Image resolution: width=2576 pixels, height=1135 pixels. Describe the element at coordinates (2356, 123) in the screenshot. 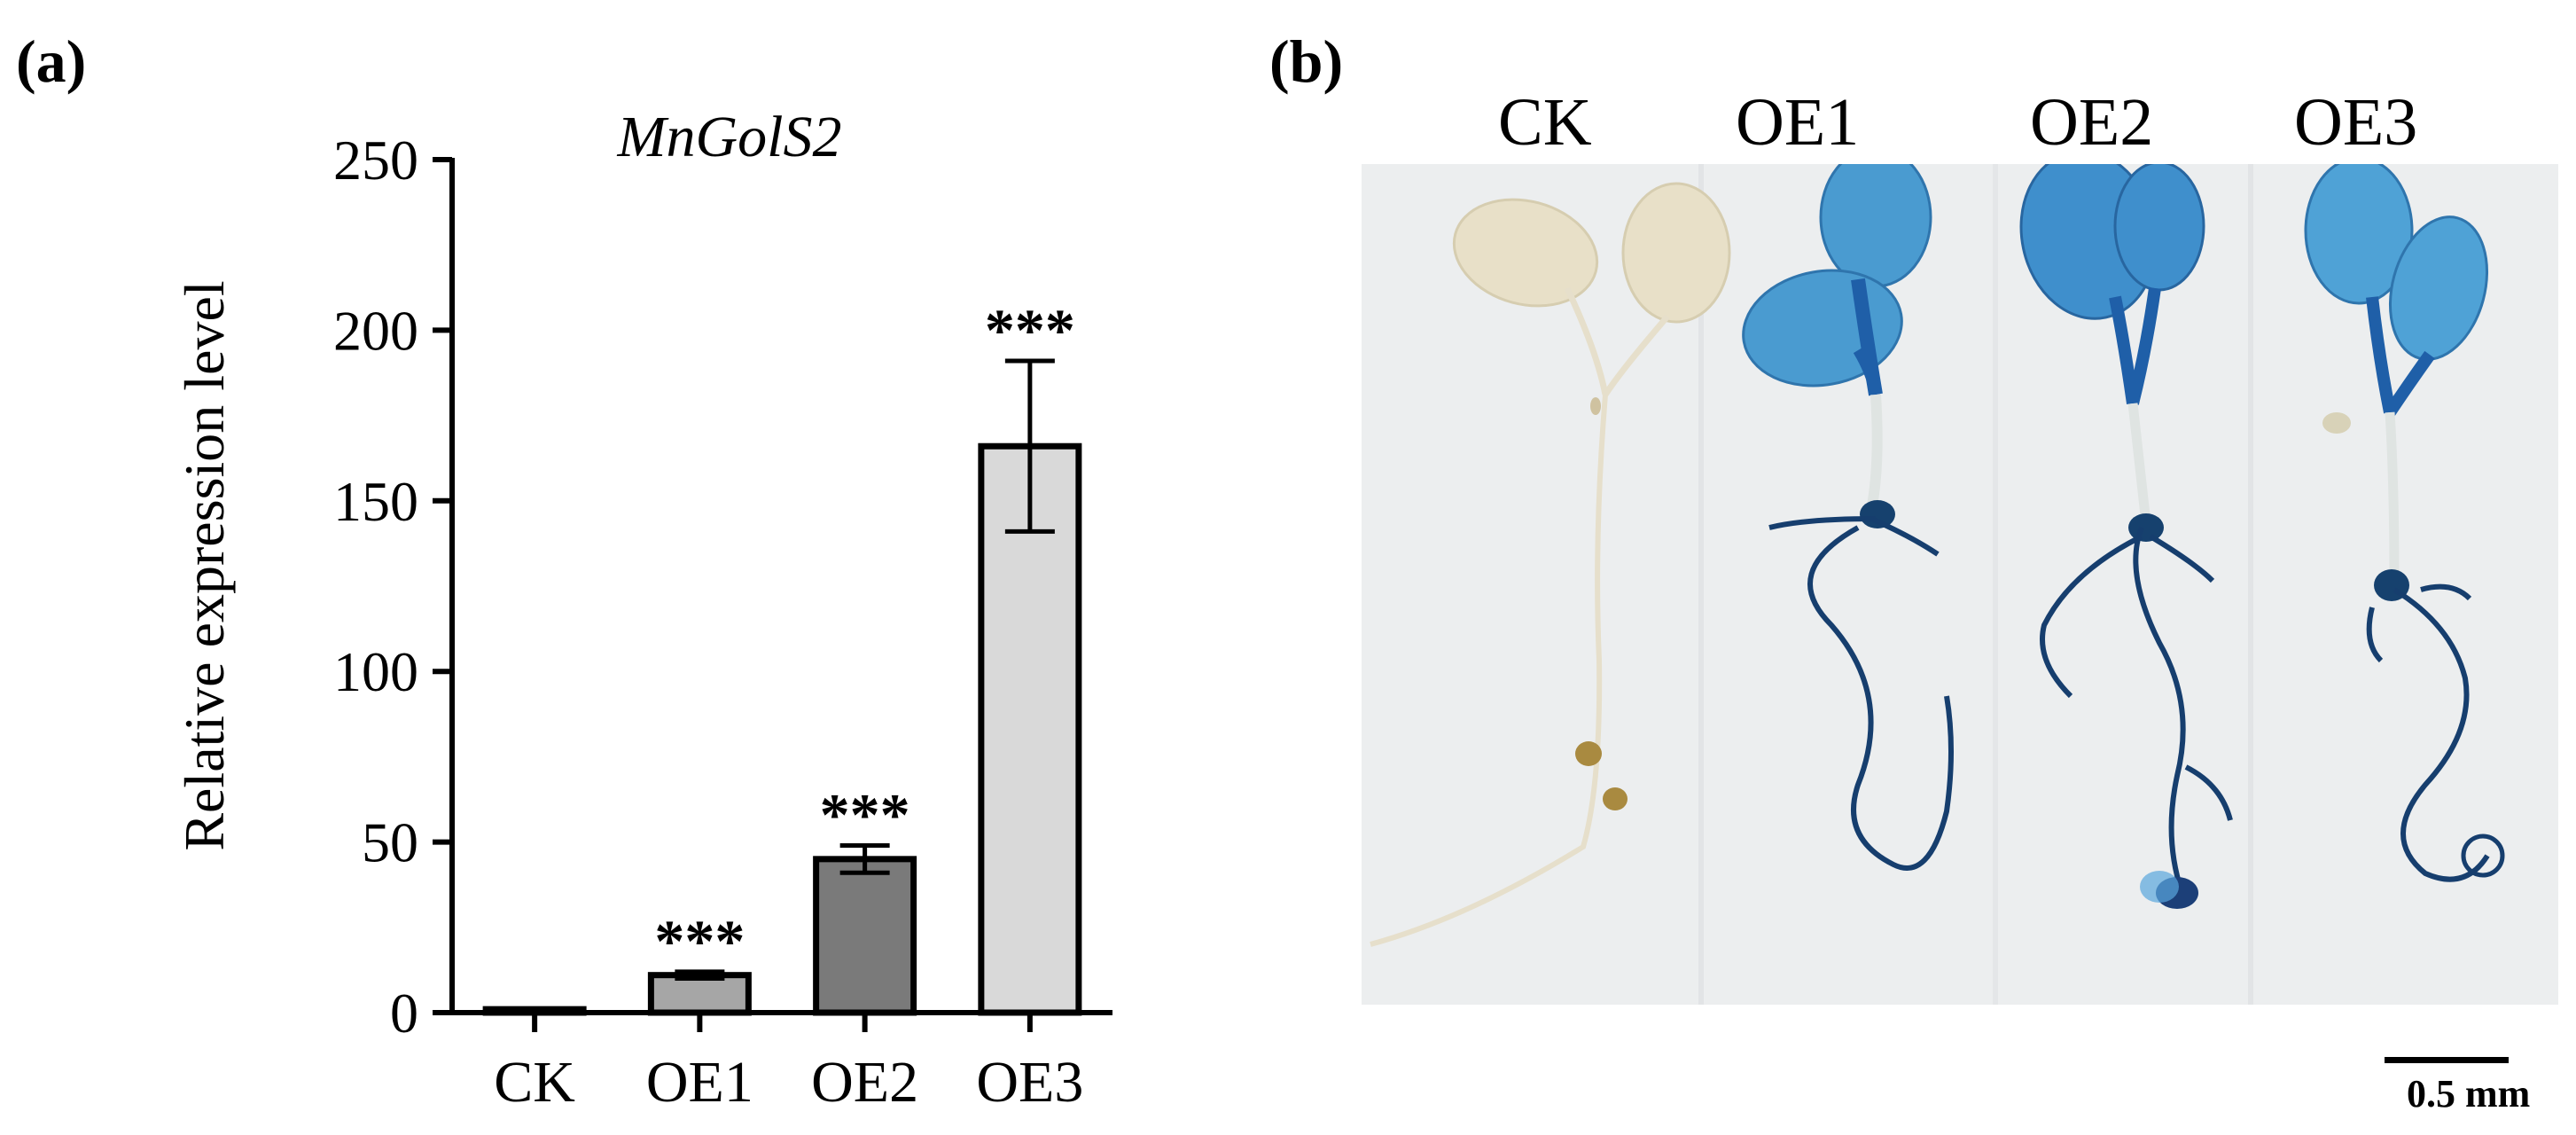

I see `seedling-label-oe3: OE3` at that location.